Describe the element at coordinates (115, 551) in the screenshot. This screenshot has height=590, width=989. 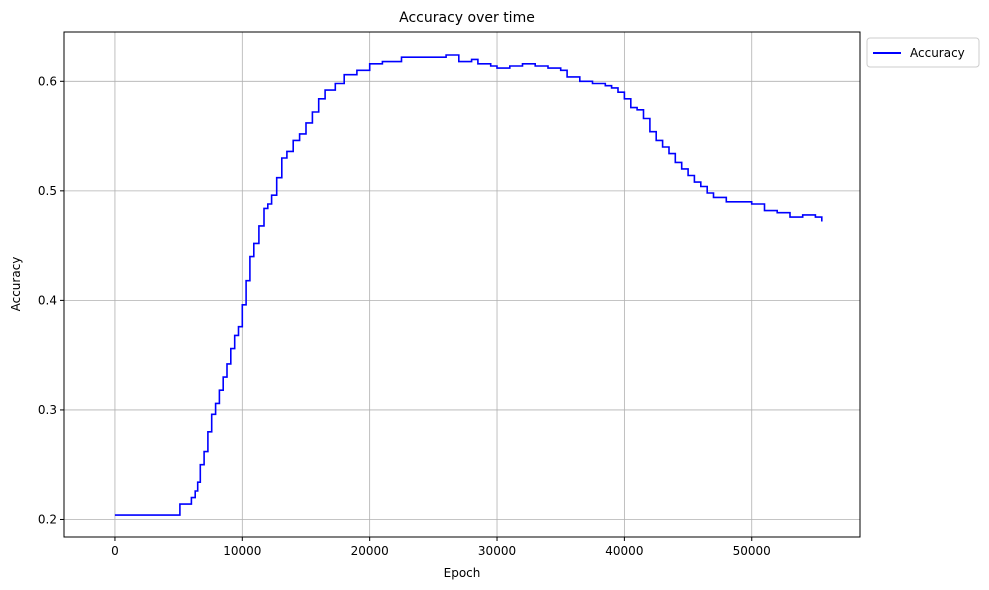
I see `x-tick-label: 0` at that location.